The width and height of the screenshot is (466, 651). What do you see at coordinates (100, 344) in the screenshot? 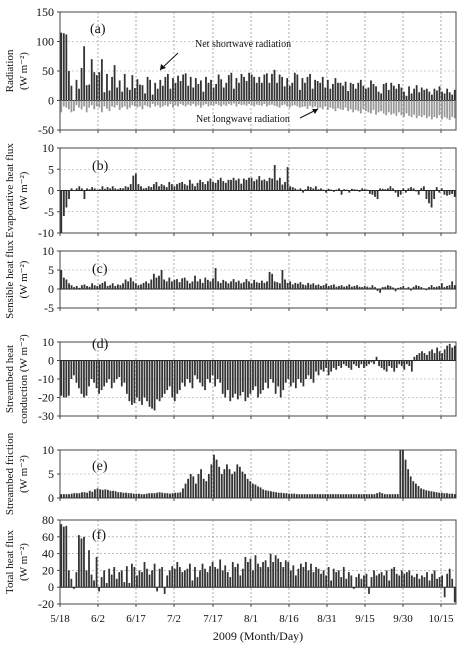
I see `panel-label: (d)` at bounding box center [100, 344].